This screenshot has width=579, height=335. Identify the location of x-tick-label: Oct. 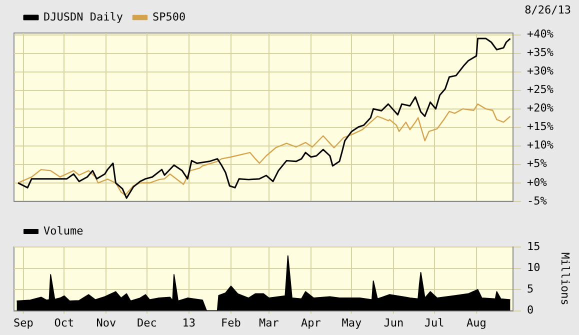
(64, 323).